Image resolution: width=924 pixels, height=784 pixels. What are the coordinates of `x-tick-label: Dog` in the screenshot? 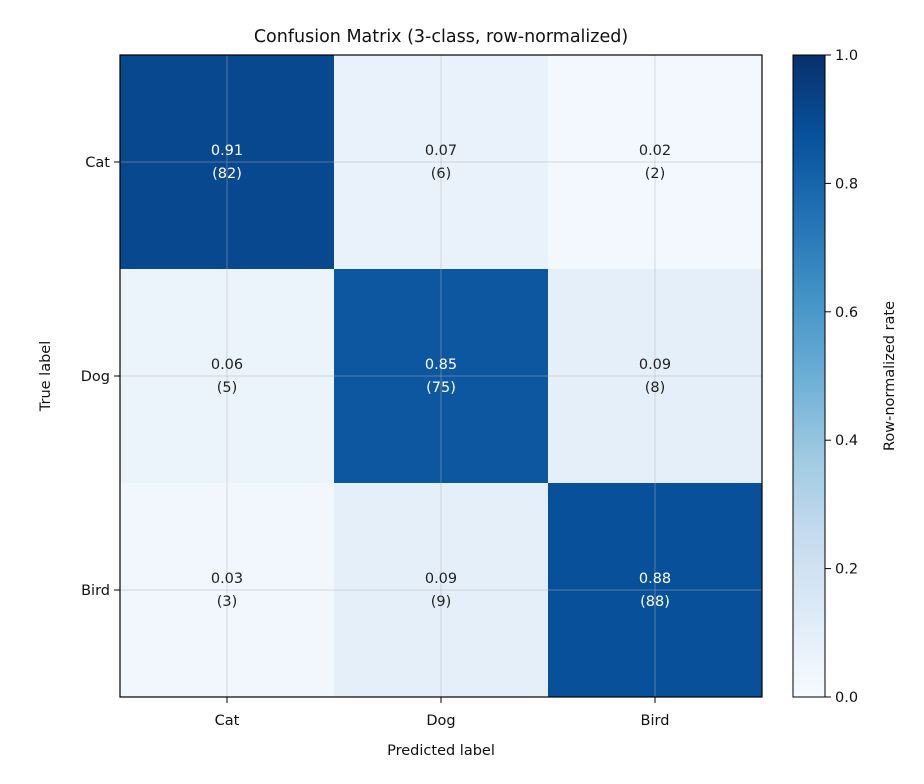 It's located at (440, 721).